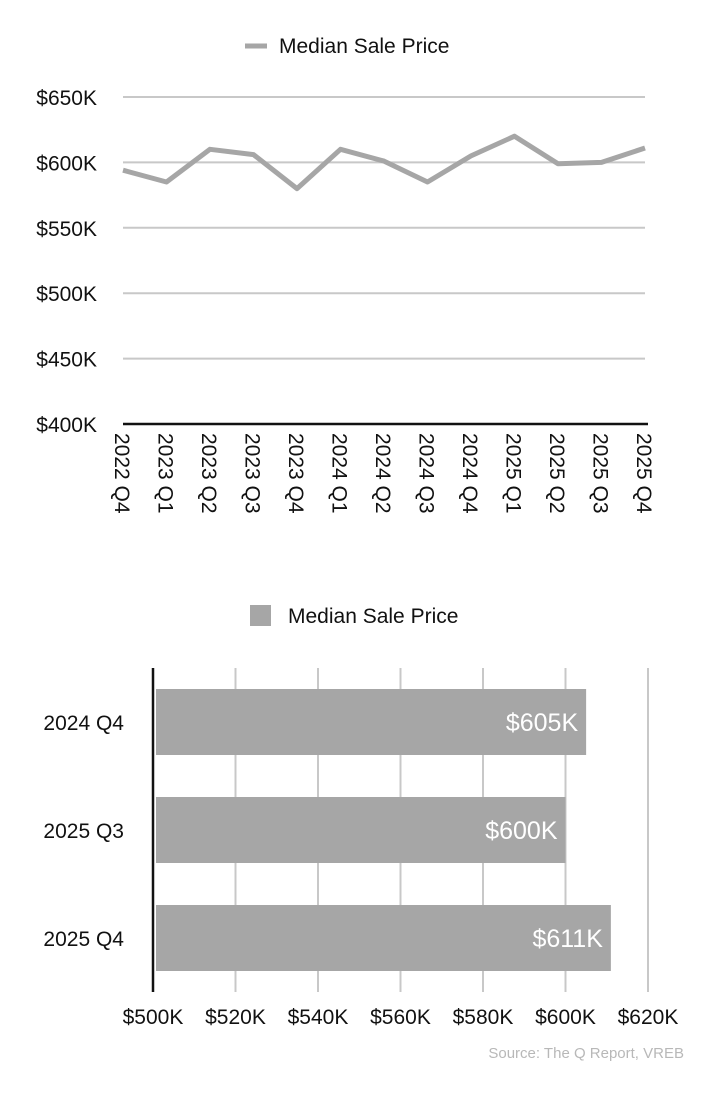  I want to click on x-tick-label: 2023 Q1, so click(165, 473).